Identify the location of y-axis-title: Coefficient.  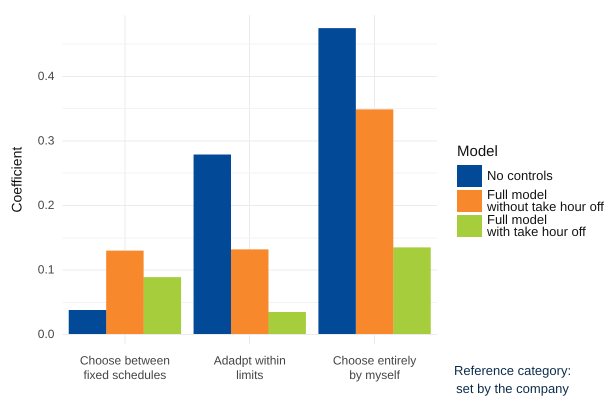
(16, 179).